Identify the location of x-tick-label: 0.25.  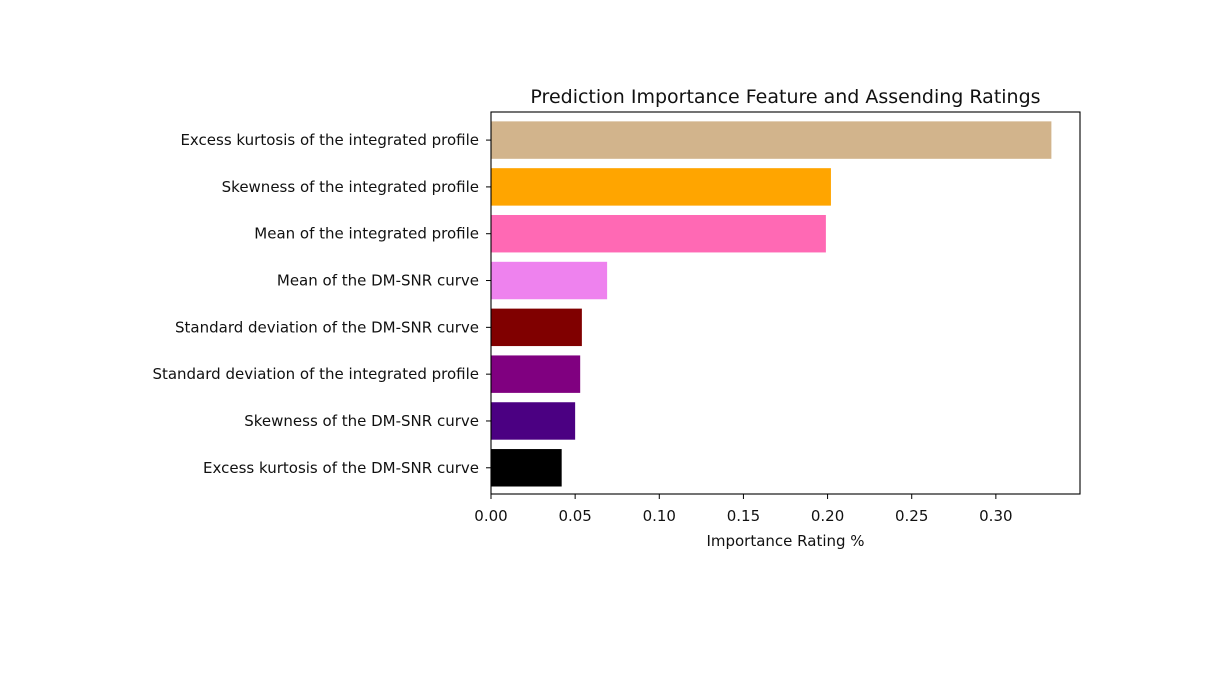
(911, 516).